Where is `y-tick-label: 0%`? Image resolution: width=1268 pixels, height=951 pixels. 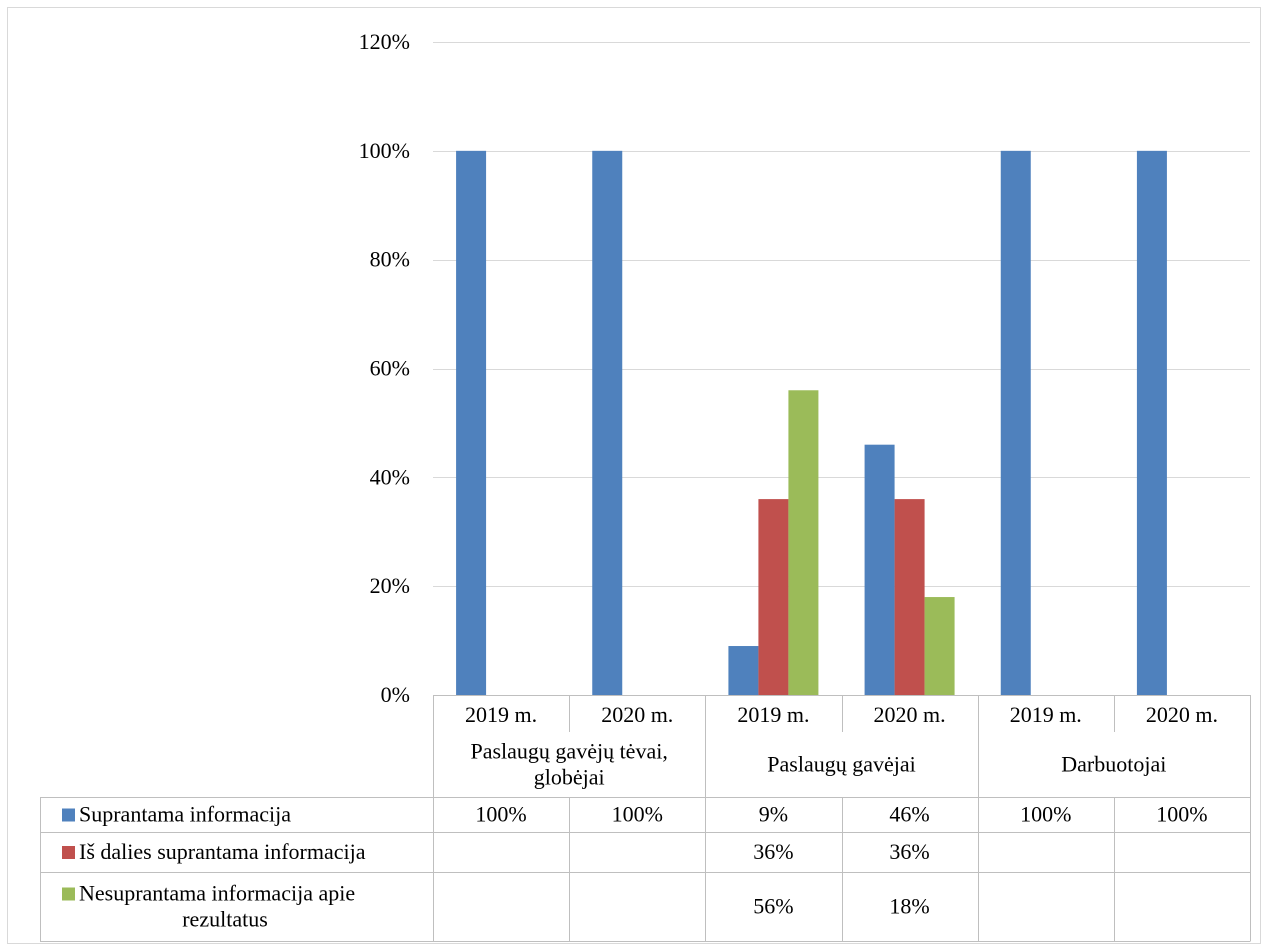 y-tick-label: 0% is located at coordinates (395, 694).